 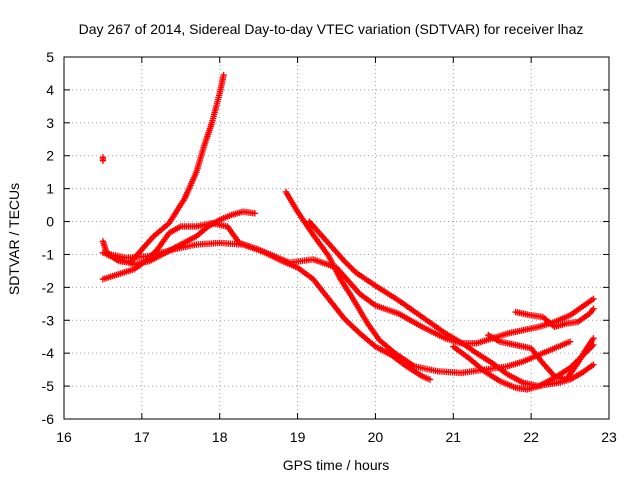 I want to click on y-tick-label: -3, so click(x=48, y=320).